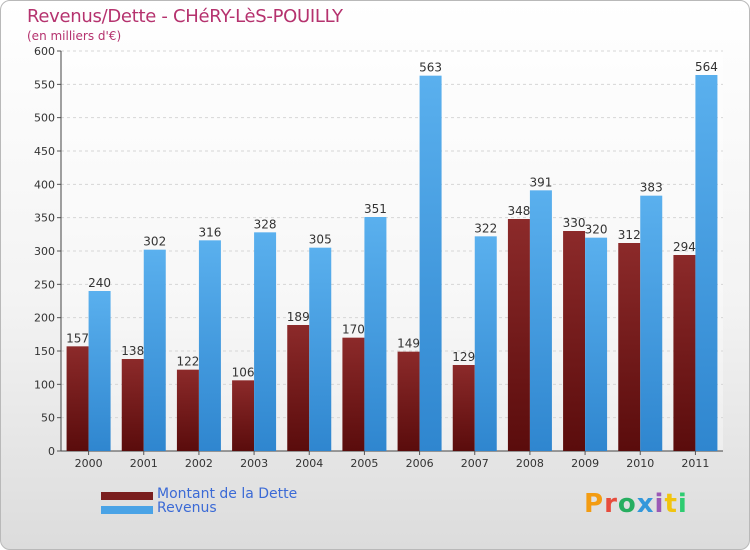 This screenshot has width=750, height=550. I want to click on y-tick-label: 150, so click(44, 351).